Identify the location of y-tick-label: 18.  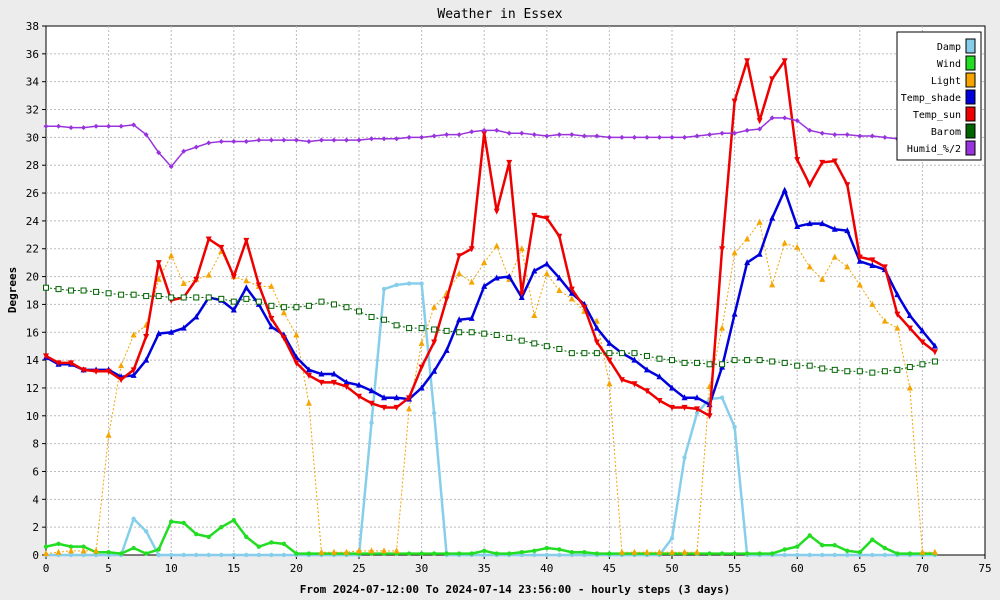
(32, 304).